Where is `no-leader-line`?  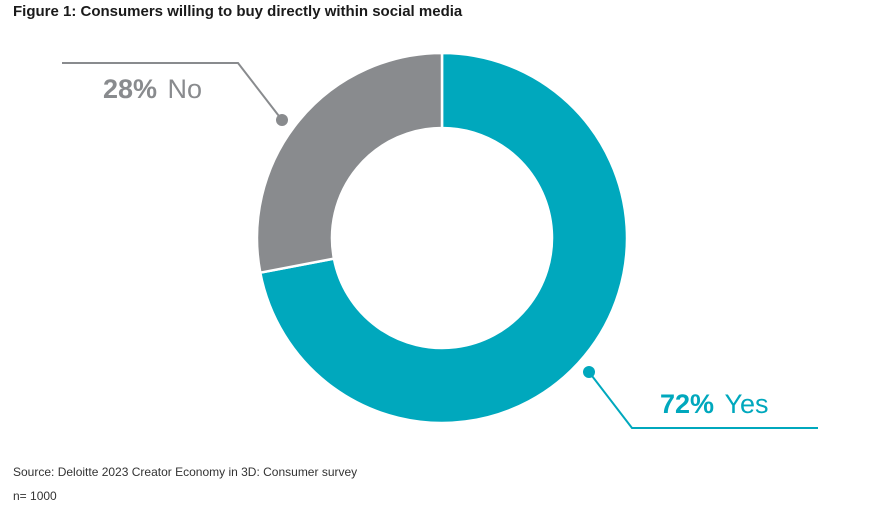 no-leader-line is located at coordinates (172, 91).